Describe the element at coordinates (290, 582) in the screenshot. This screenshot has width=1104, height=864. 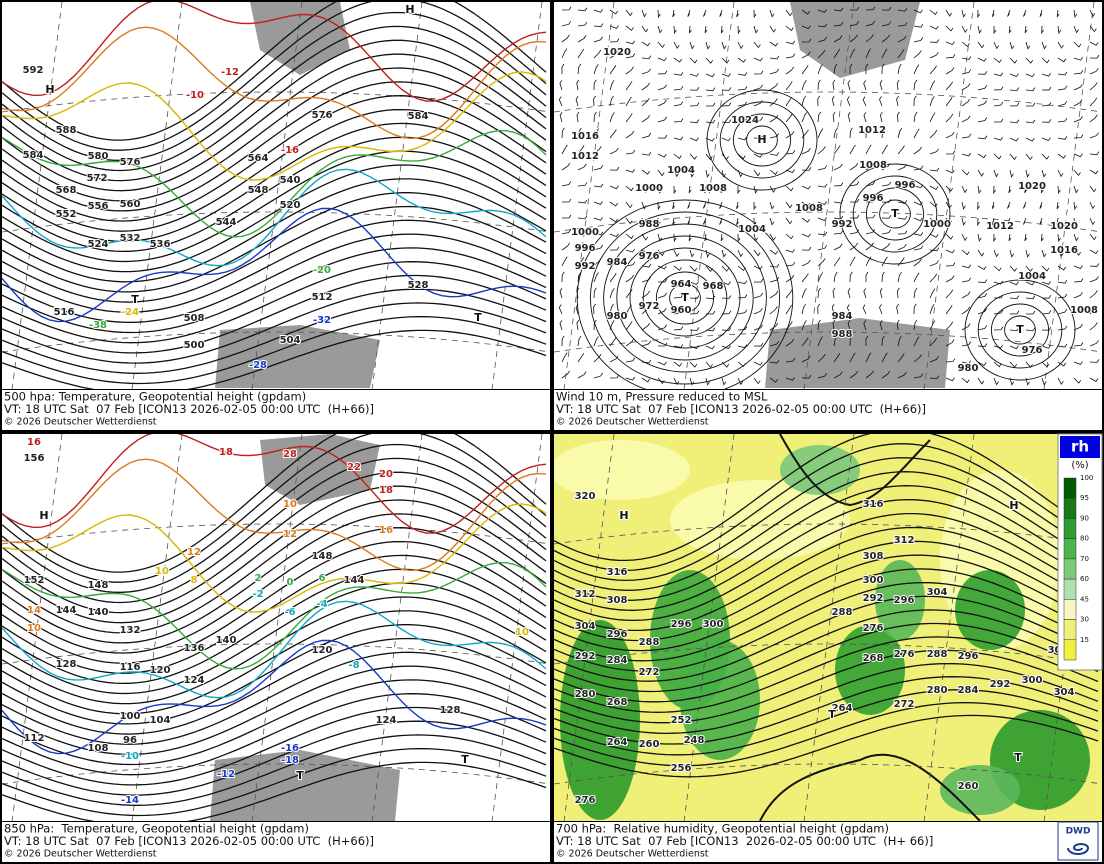
I see `contour-label: 0` at that location.